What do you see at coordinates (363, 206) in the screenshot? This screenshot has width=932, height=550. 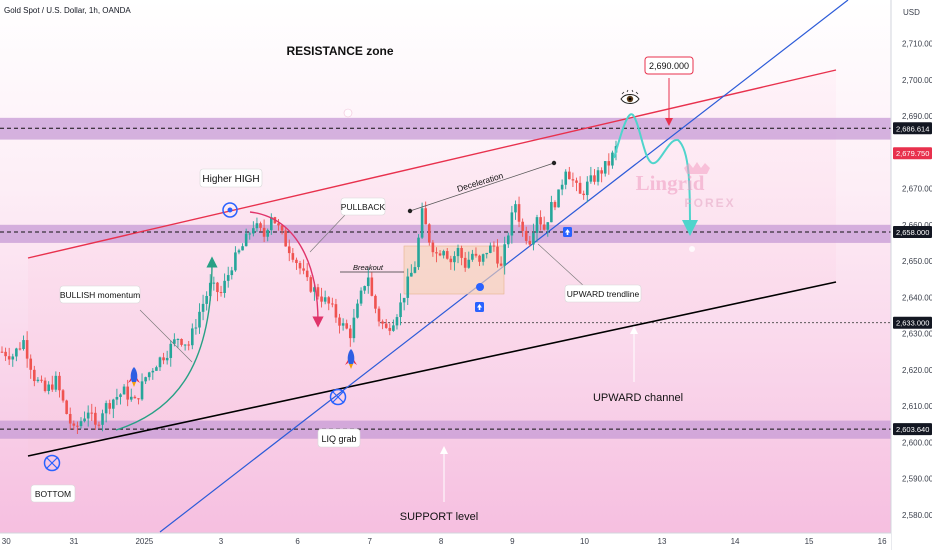 I see `pullback-callout: PULLBACK` at bounding box center [363, 206].